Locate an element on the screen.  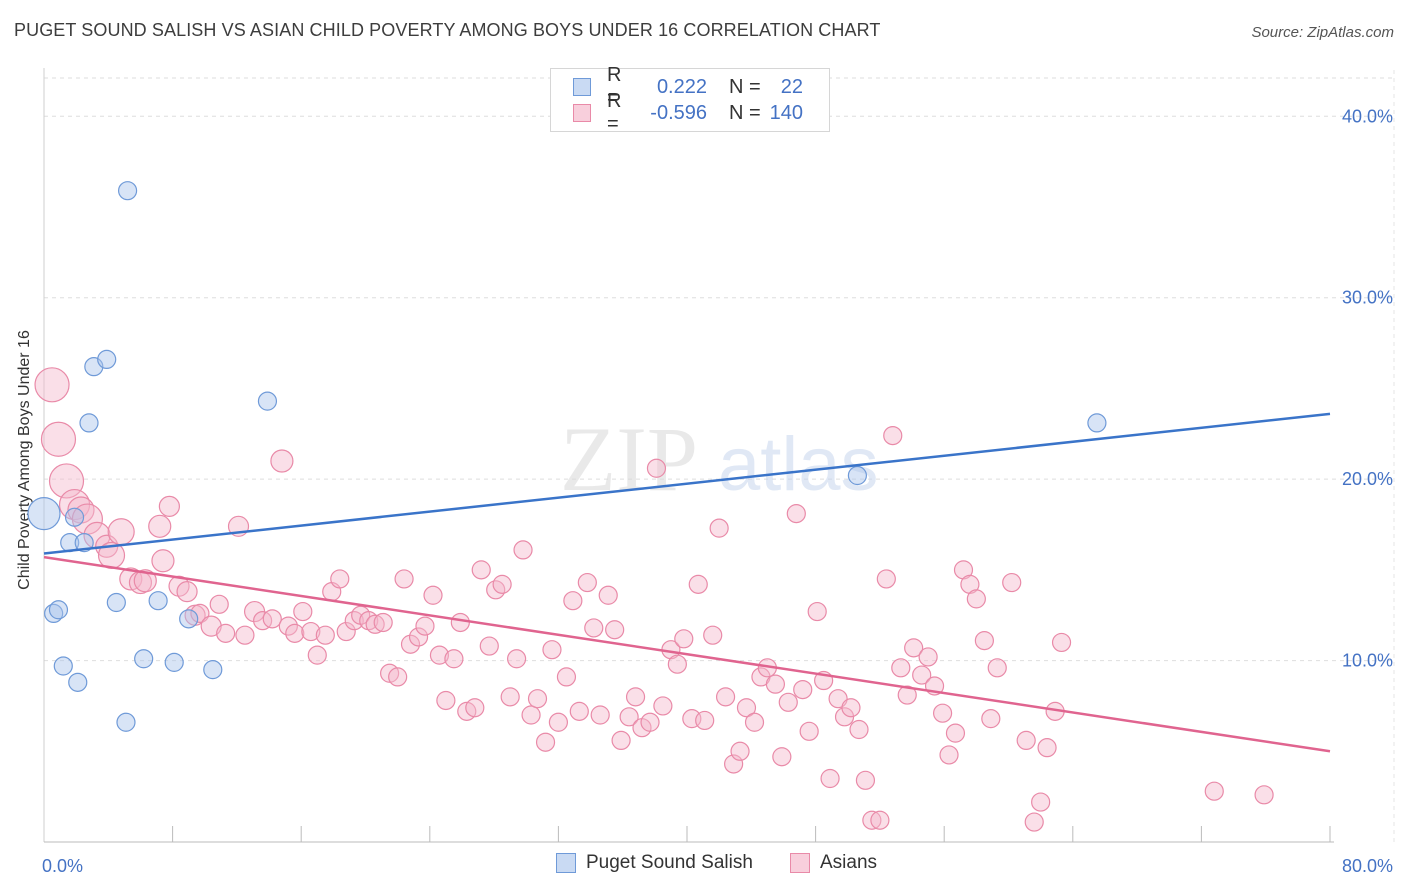
y-tick-label: 20.0% is located at coordinates (1367, 479).